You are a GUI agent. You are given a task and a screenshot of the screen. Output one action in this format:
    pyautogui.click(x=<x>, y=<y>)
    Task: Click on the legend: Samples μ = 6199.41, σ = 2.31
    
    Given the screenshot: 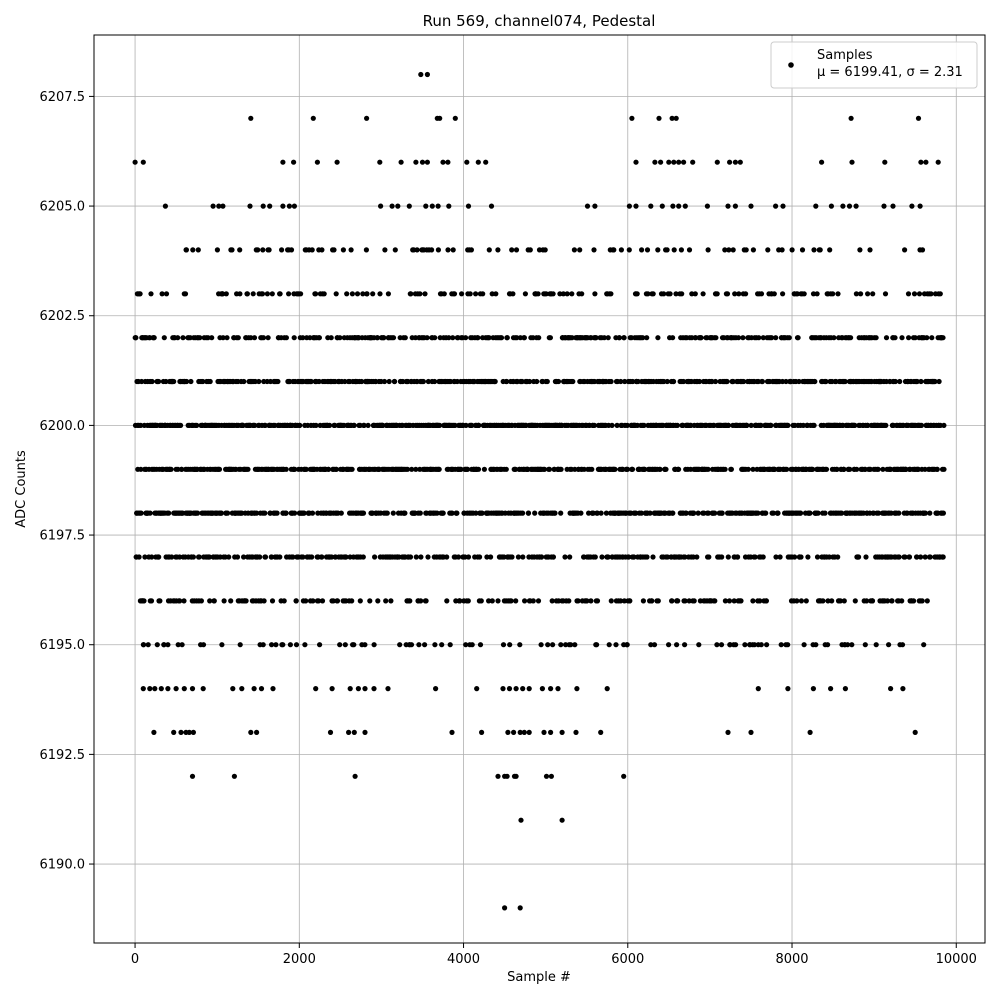 What is the action you would take?
    pyautogui.click(x=874, y=65)
    